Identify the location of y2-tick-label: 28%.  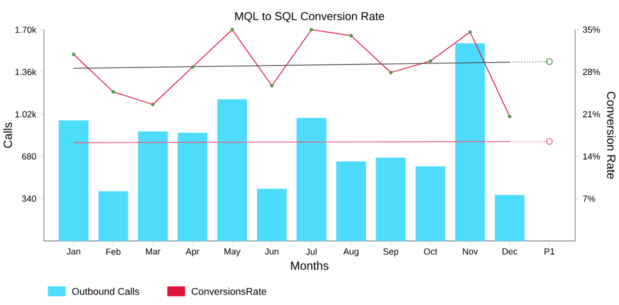
(591, 71).